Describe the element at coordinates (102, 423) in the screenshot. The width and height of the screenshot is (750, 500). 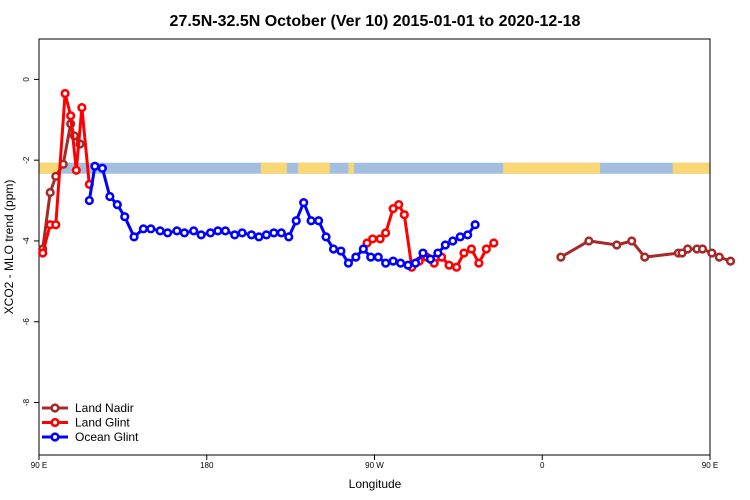
I see `legend-label: Land Glint` at that location.